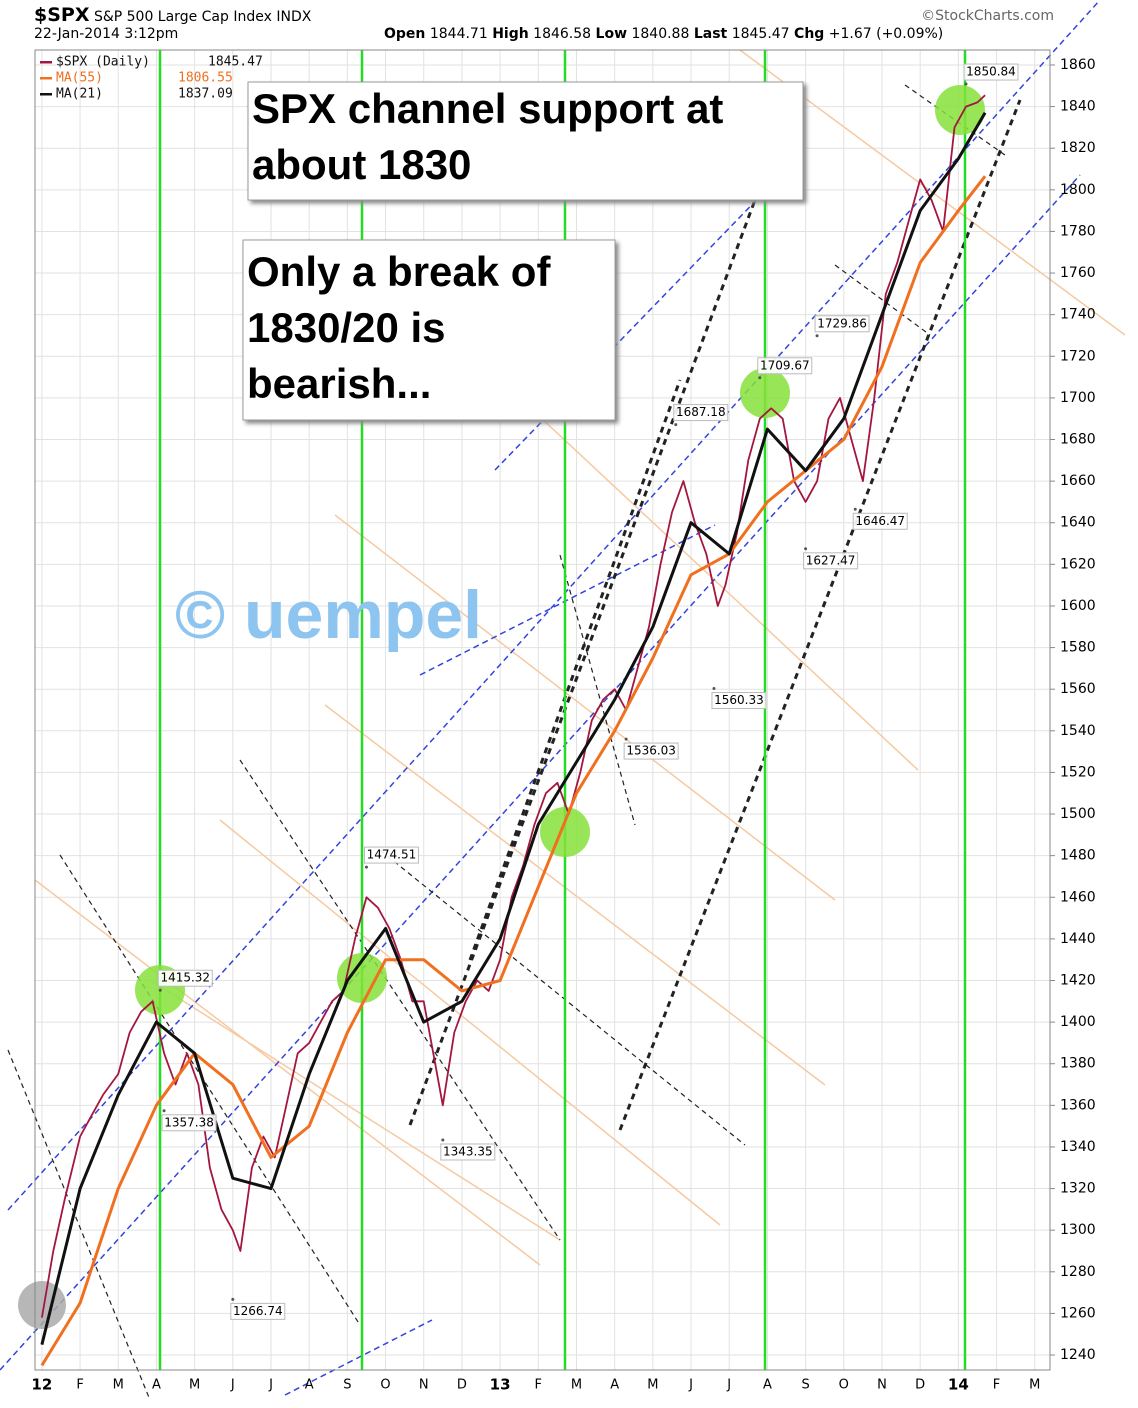  What do you see at coordinates (399, 271) in the screenshot?
I see `box-text: Only a break of` at bounding box center [399, 271].